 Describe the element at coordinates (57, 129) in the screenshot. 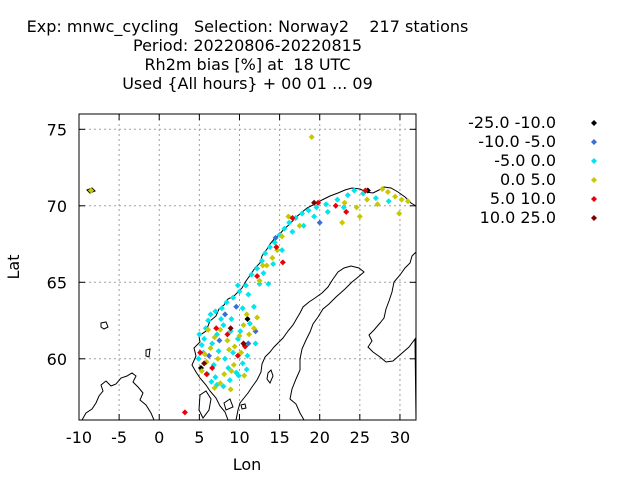

I see `y-tick-label: 75` at that location.